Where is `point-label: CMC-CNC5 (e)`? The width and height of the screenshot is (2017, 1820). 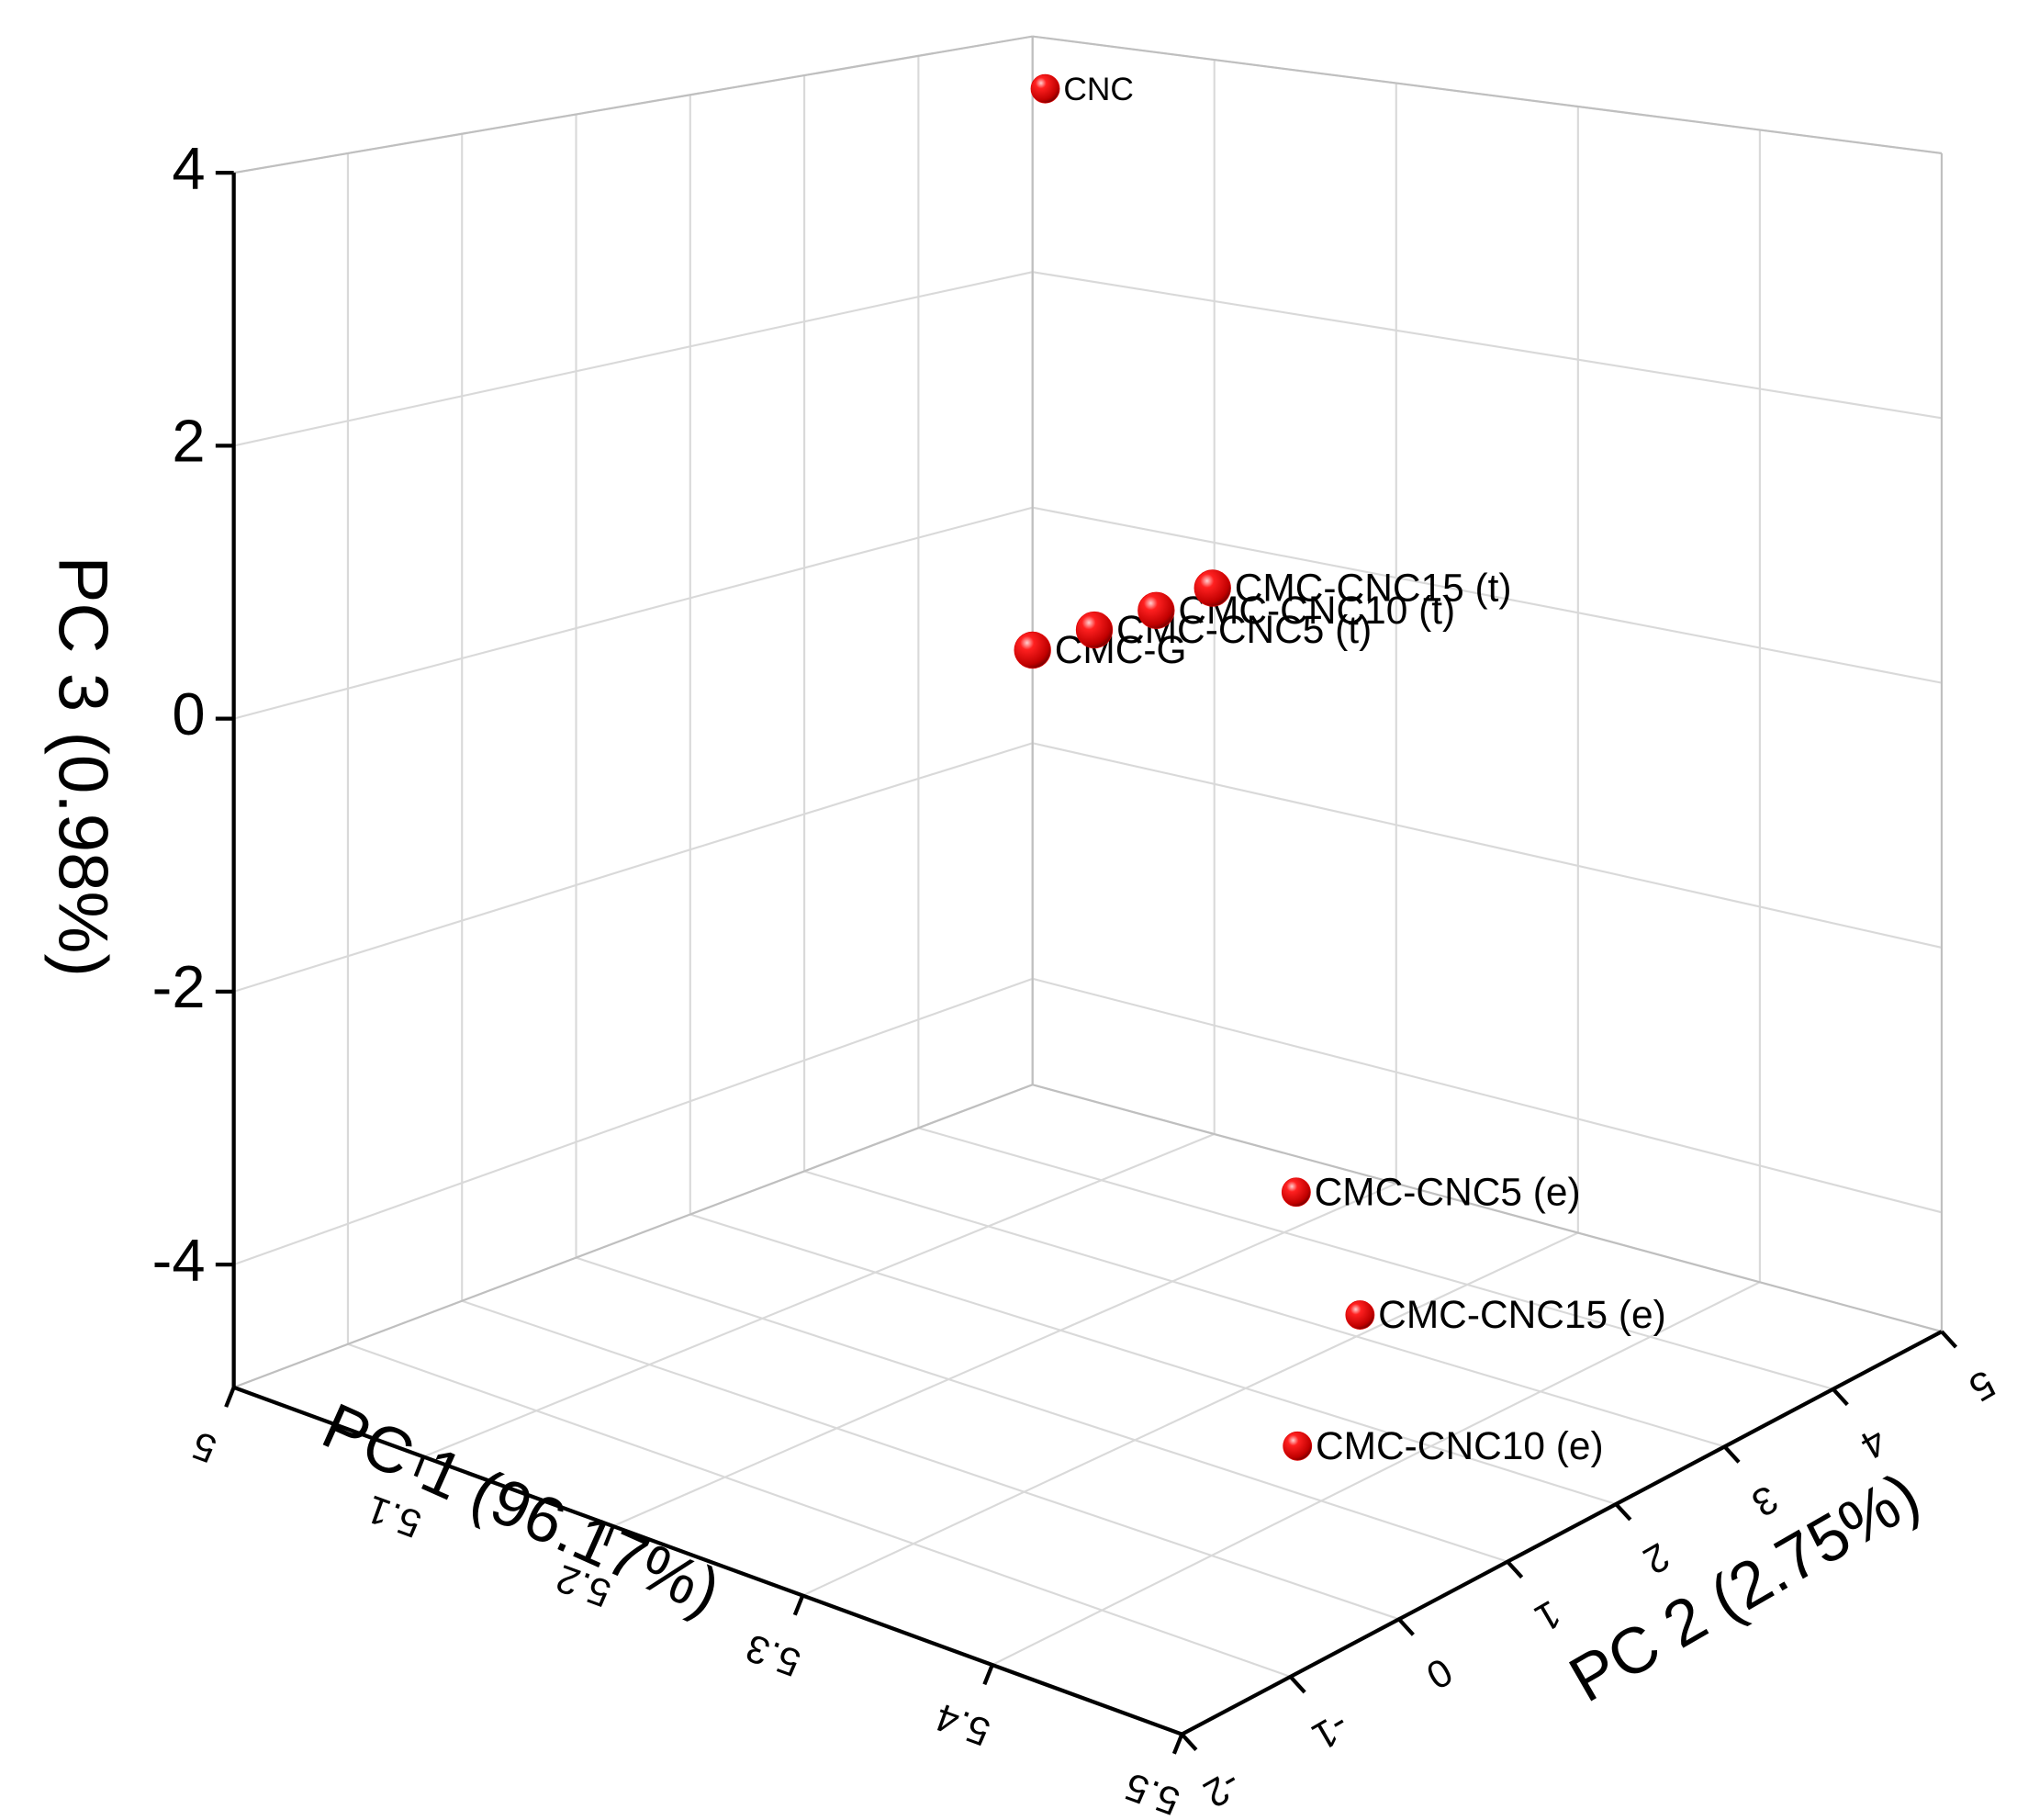 point-label: CMC-CNC5 (e) is located at coordinates (1448, 1191).